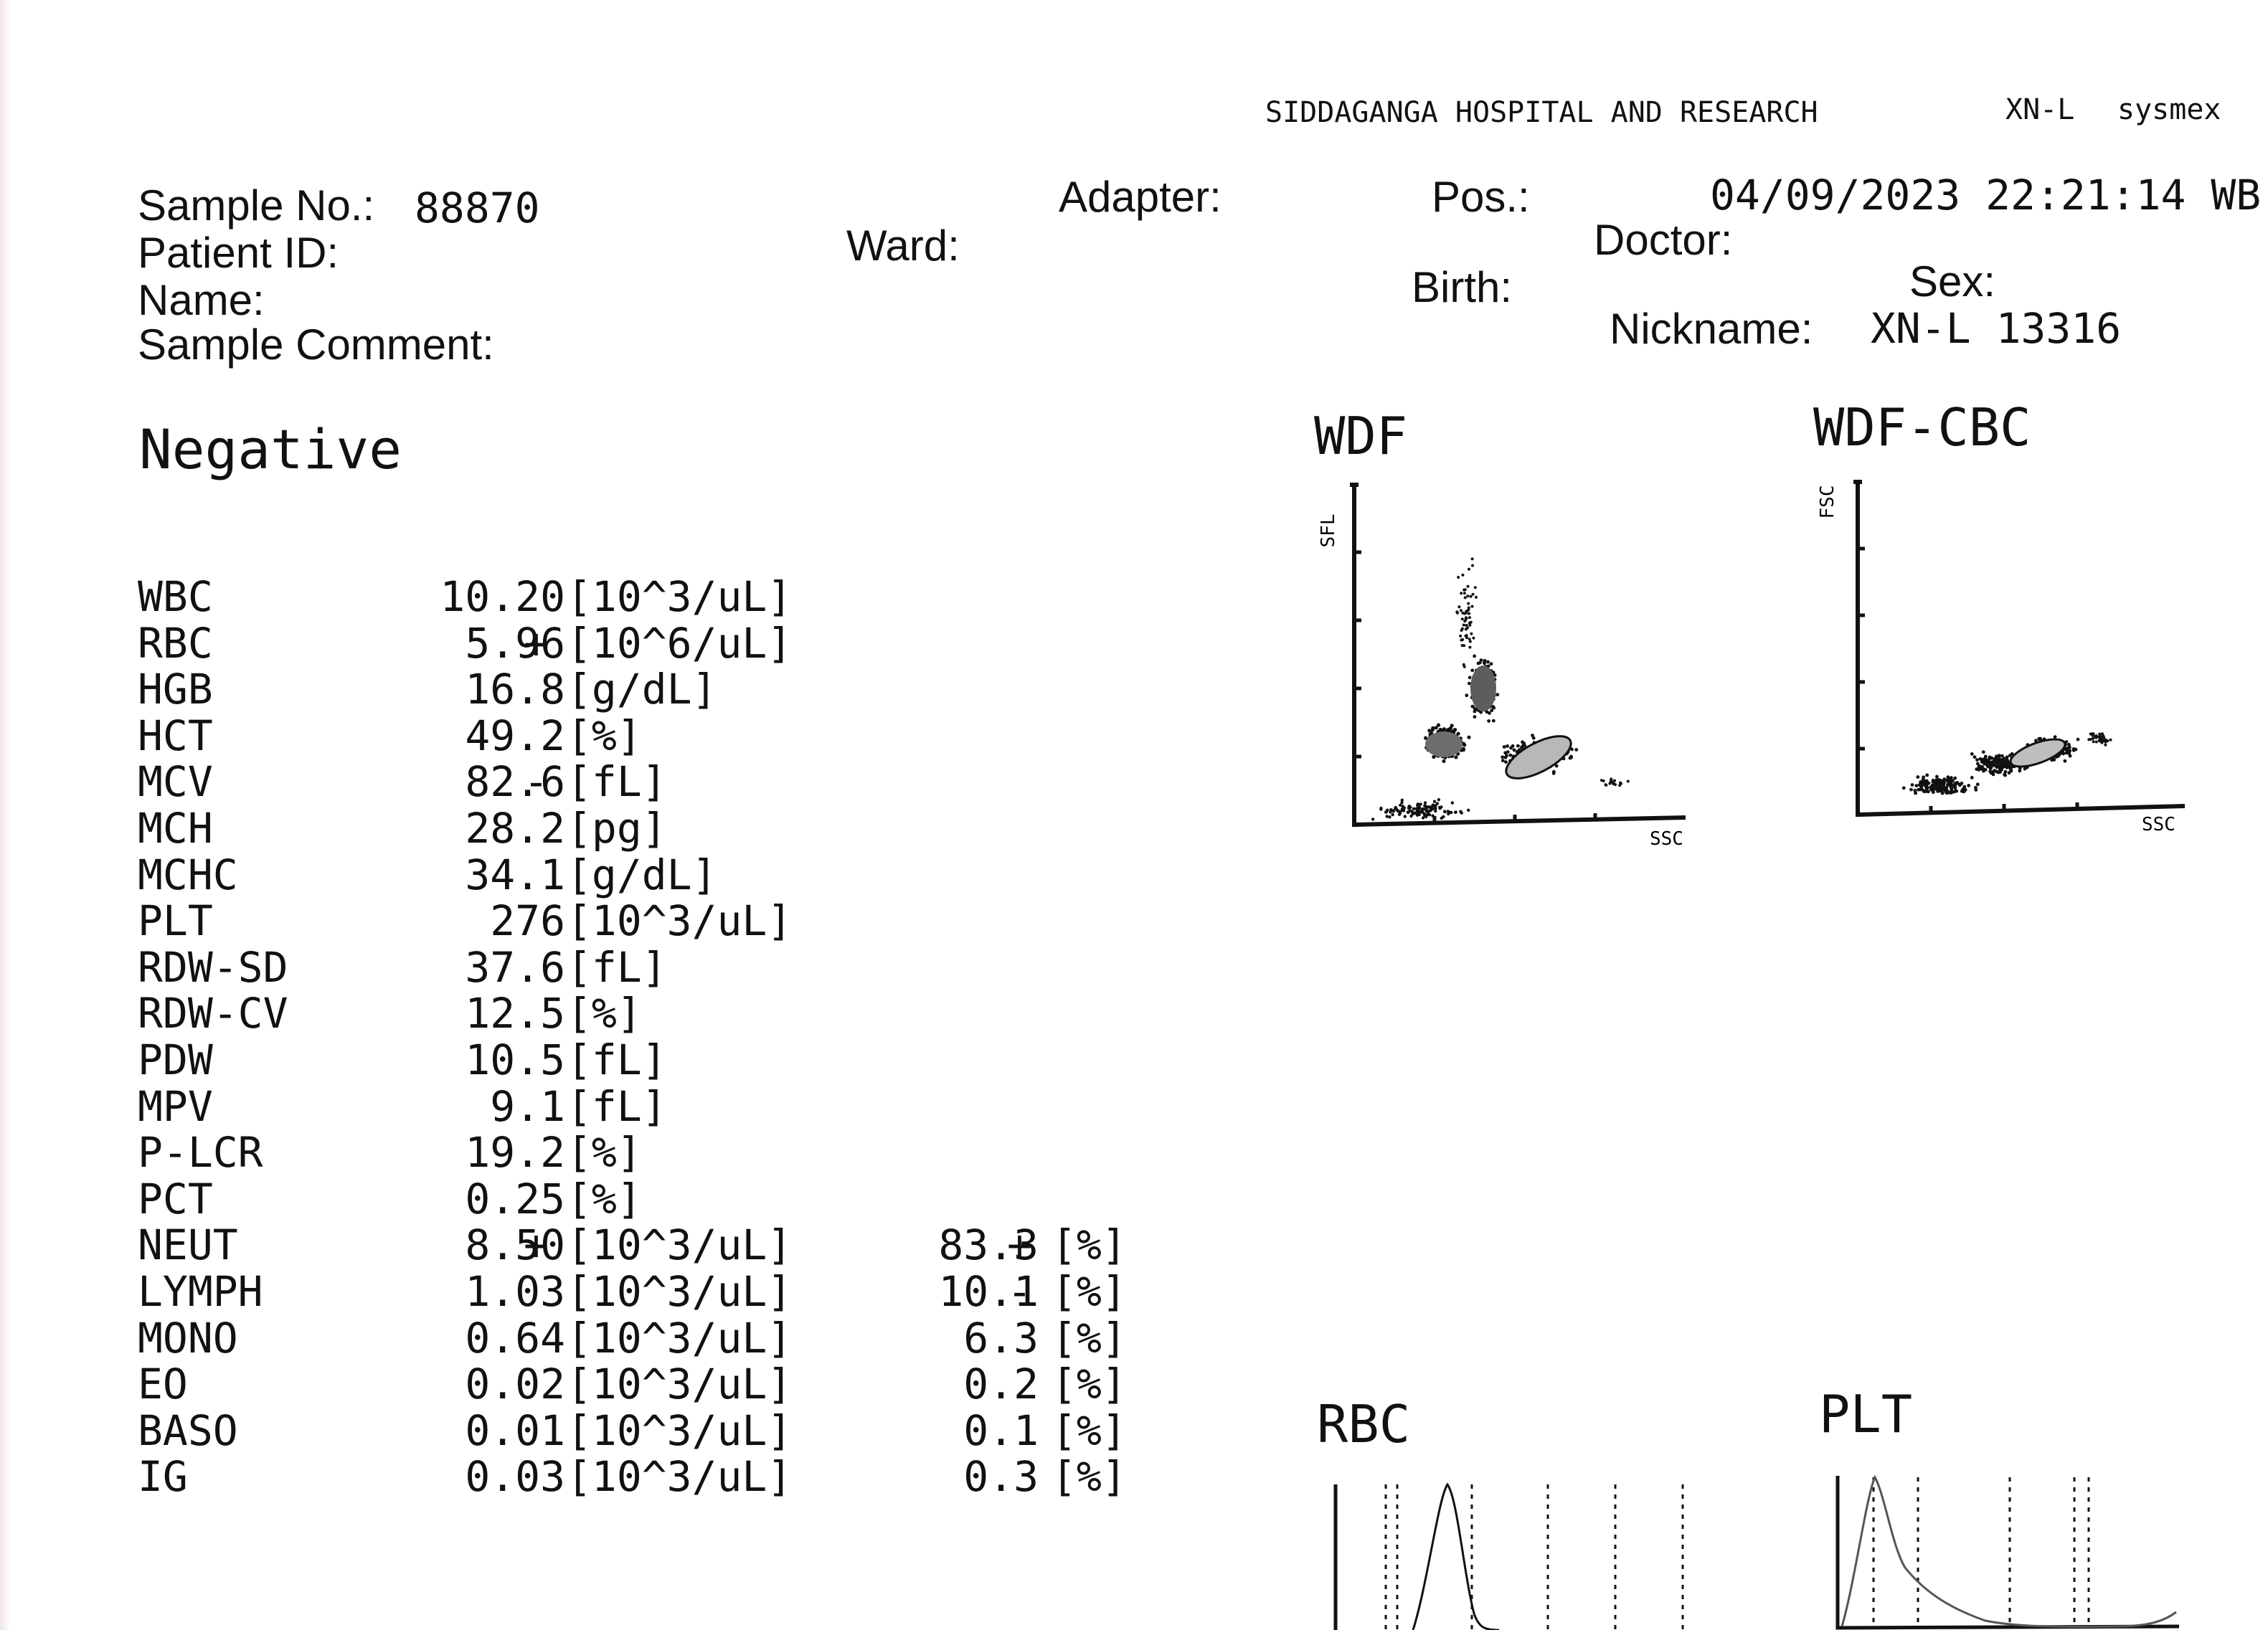 Image resolution: width=2268 pixels, height=1630 pixels. I want to click on rbc-histogram, so click(1508, 1556).